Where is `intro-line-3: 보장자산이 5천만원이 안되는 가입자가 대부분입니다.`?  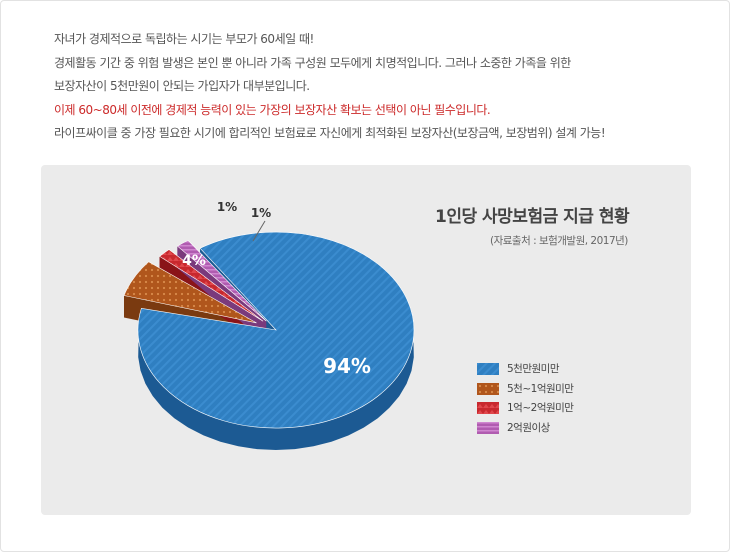 intro-line-3: 보장자산이 5천만원이 안되는 가입자가 대부분입니다. is located at coordinates (182, 86).